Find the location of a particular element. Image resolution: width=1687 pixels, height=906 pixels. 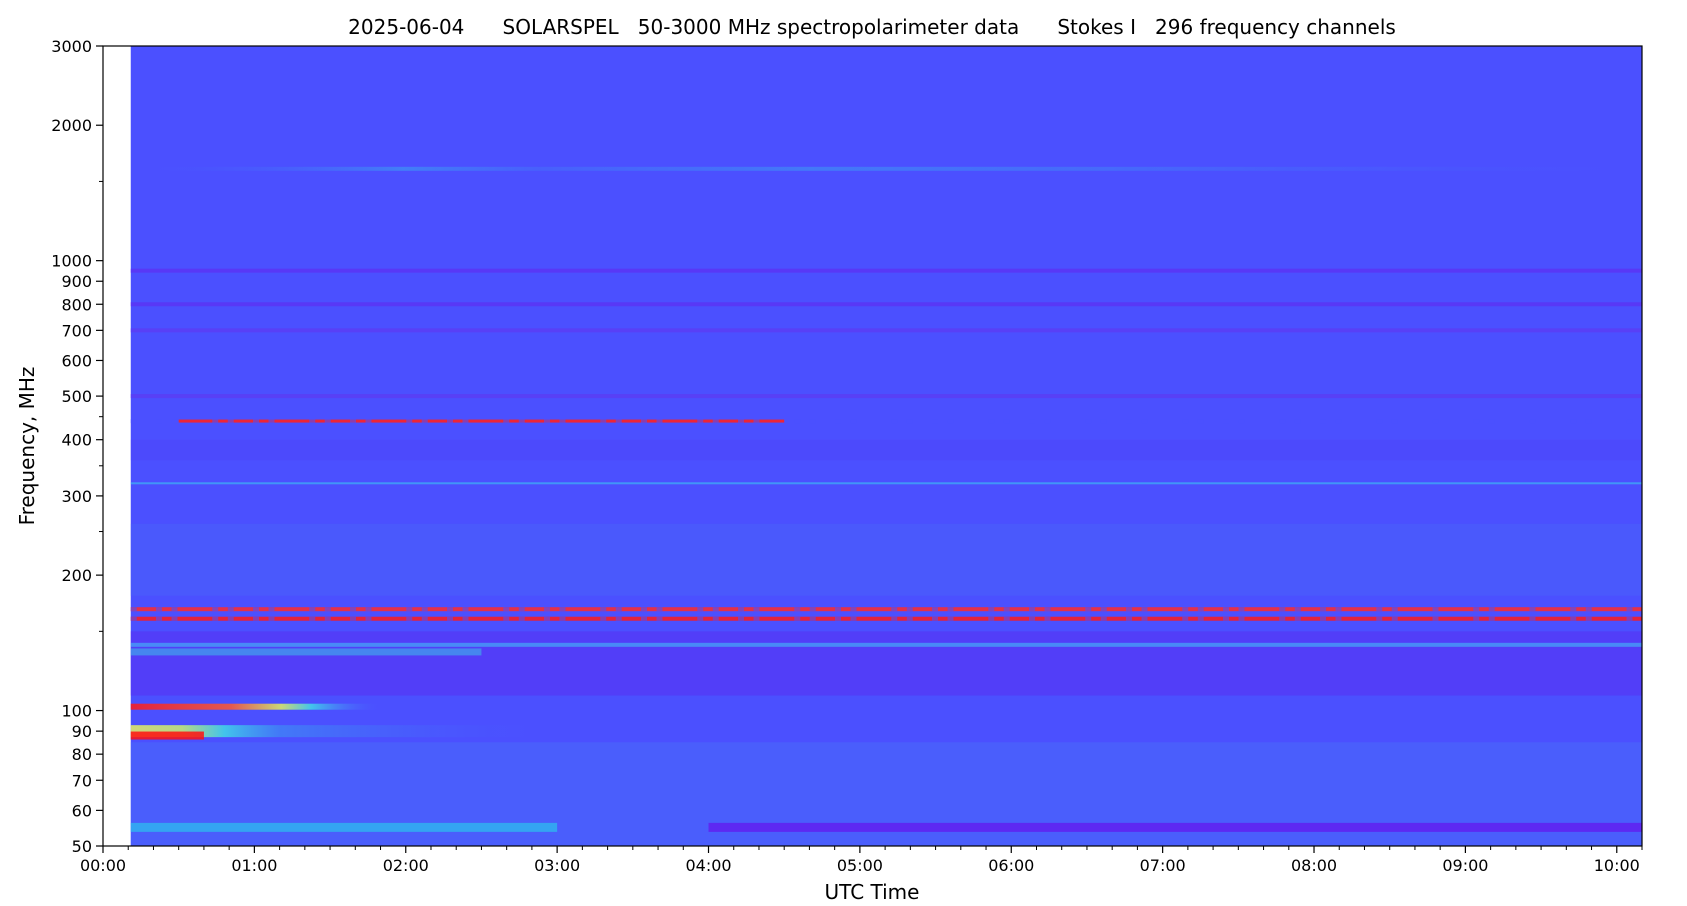

y-tick-label: 200 is located at coordinates (76, 575).